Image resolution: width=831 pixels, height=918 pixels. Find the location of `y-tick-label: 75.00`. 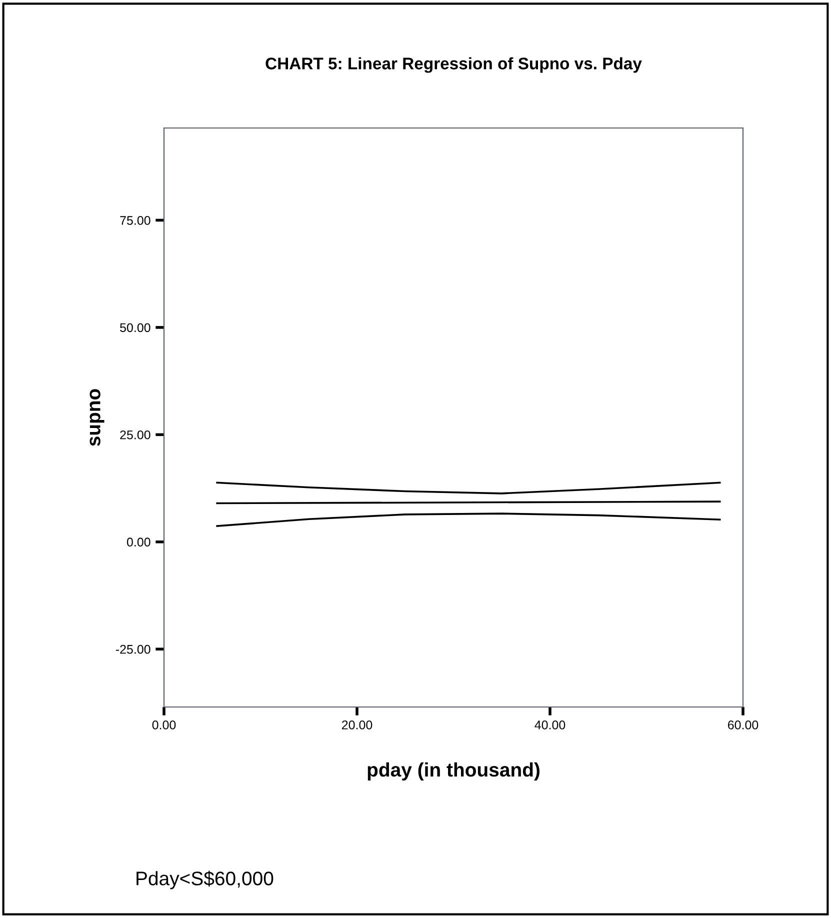

y-tick-label: 75.00 is located at coordinates (135, 220).